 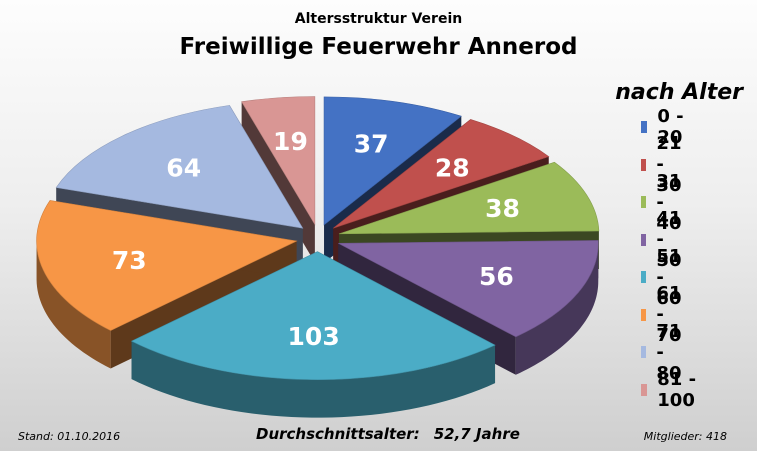 What do you see at coordinates (371, 144) in the screenshot?
I see `data-label-0-20: 37` at bounding box center [371, 144].